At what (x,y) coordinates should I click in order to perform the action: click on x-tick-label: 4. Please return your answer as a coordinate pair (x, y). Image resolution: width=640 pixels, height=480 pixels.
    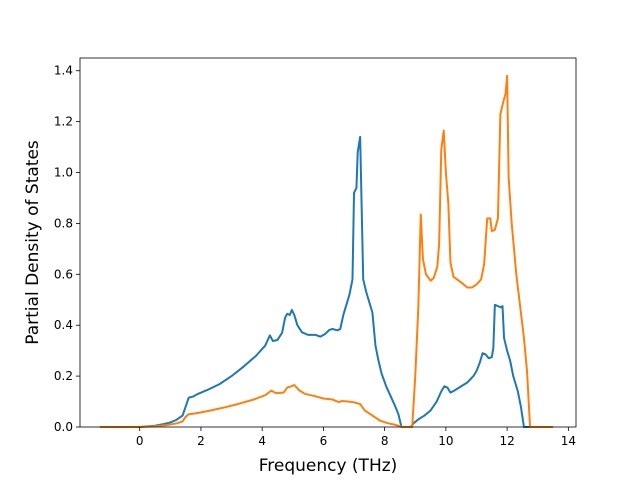
    Looking at the image, I should click on (262, 441).